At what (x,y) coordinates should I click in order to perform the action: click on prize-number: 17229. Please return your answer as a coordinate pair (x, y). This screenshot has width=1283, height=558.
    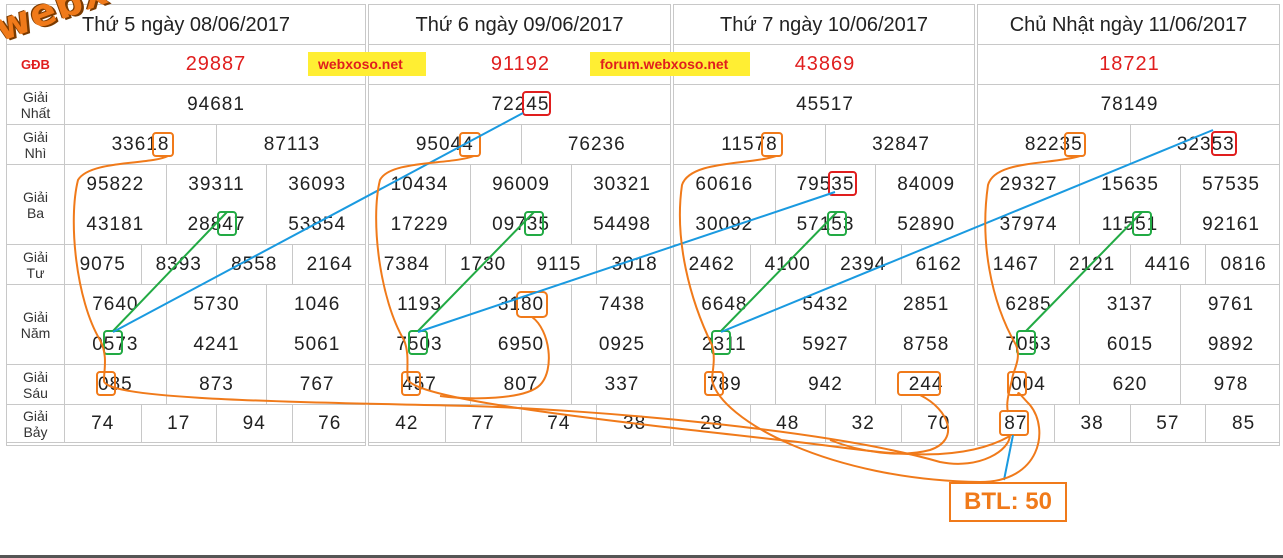
    Looking at the image, I should click on (419, 224).